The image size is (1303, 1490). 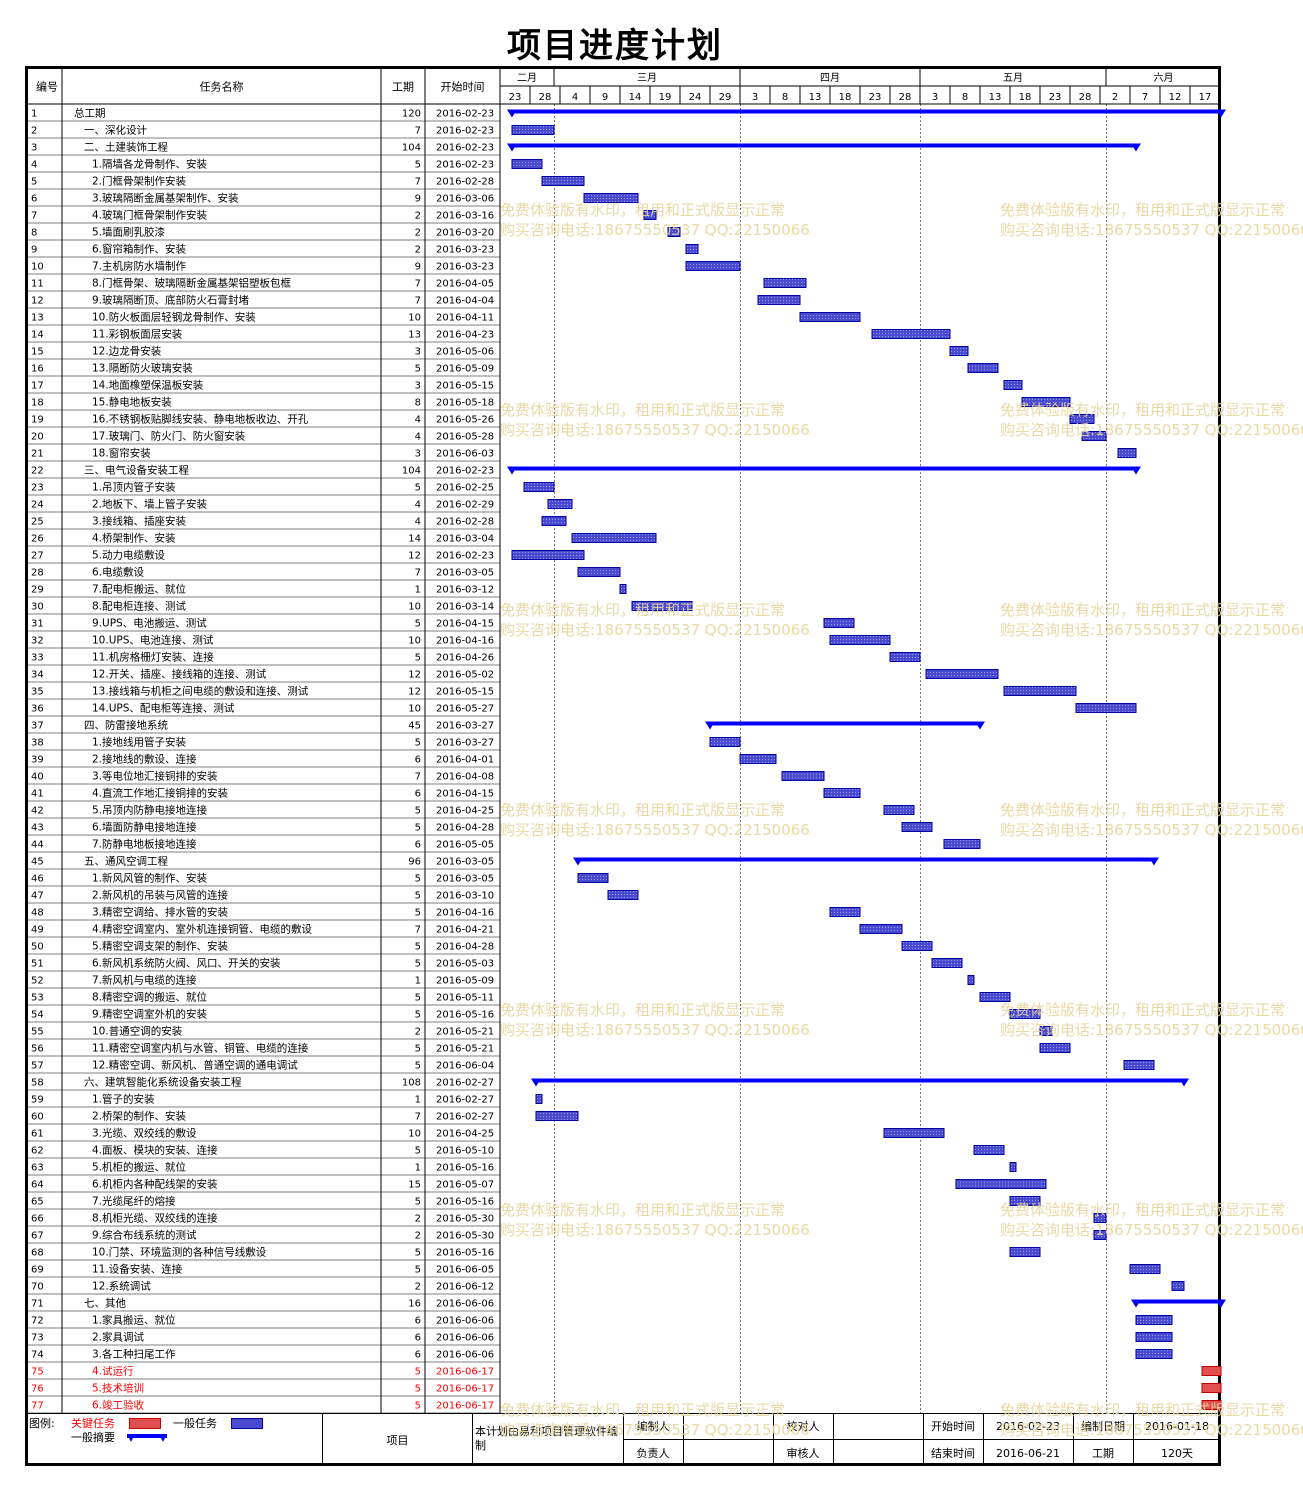 What do you see at coordinates (34, 199) in the screenshot?
I see `row-id: 6` at bounding box center [34, 199].